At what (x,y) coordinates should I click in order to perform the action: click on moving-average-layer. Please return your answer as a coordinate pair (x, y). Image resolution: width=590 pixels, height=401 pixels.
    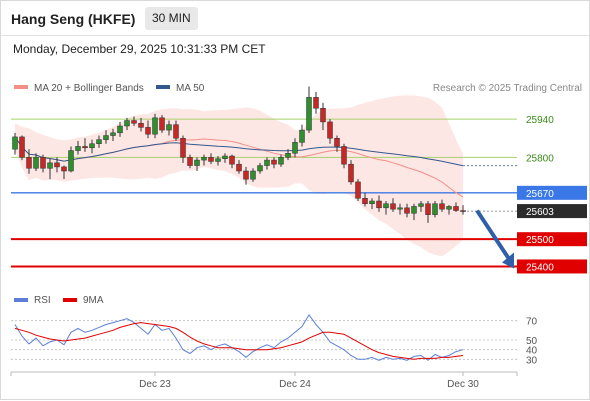
    Looking at the image, I should click on (265, 167).